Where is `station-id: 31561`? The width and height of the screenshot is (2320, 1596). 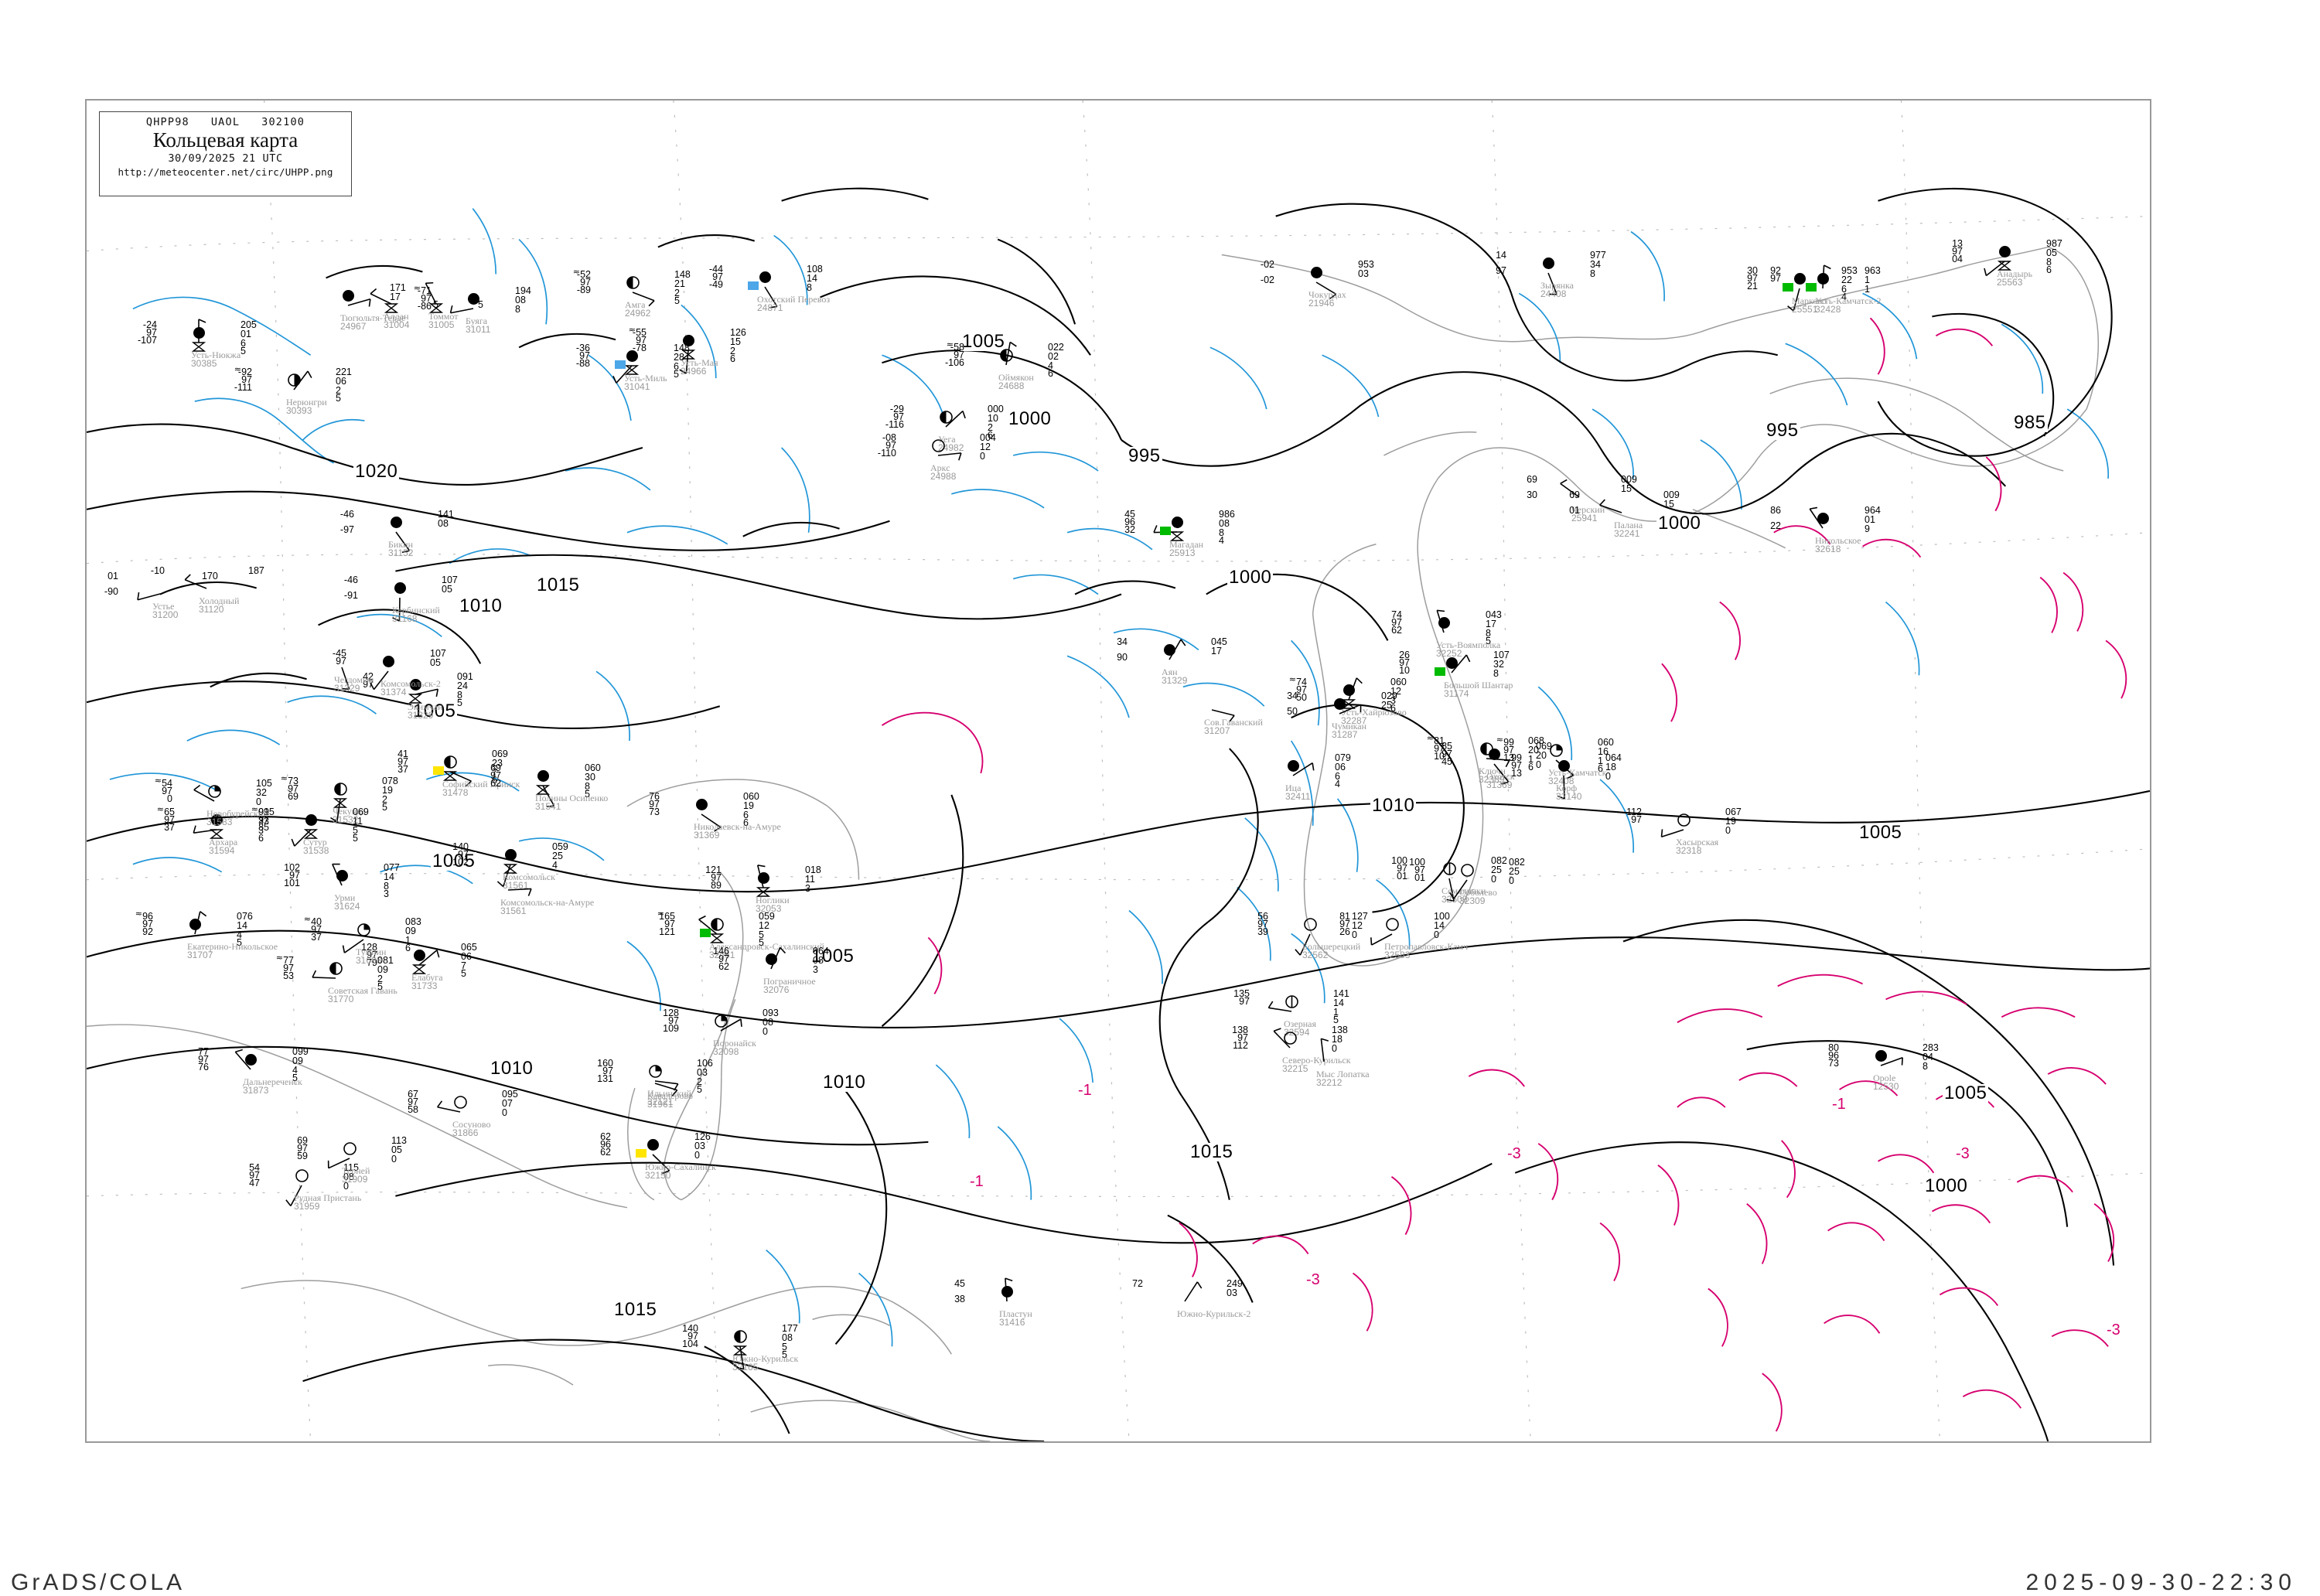 station-id: 31561 is located at coordinates (516, 885).